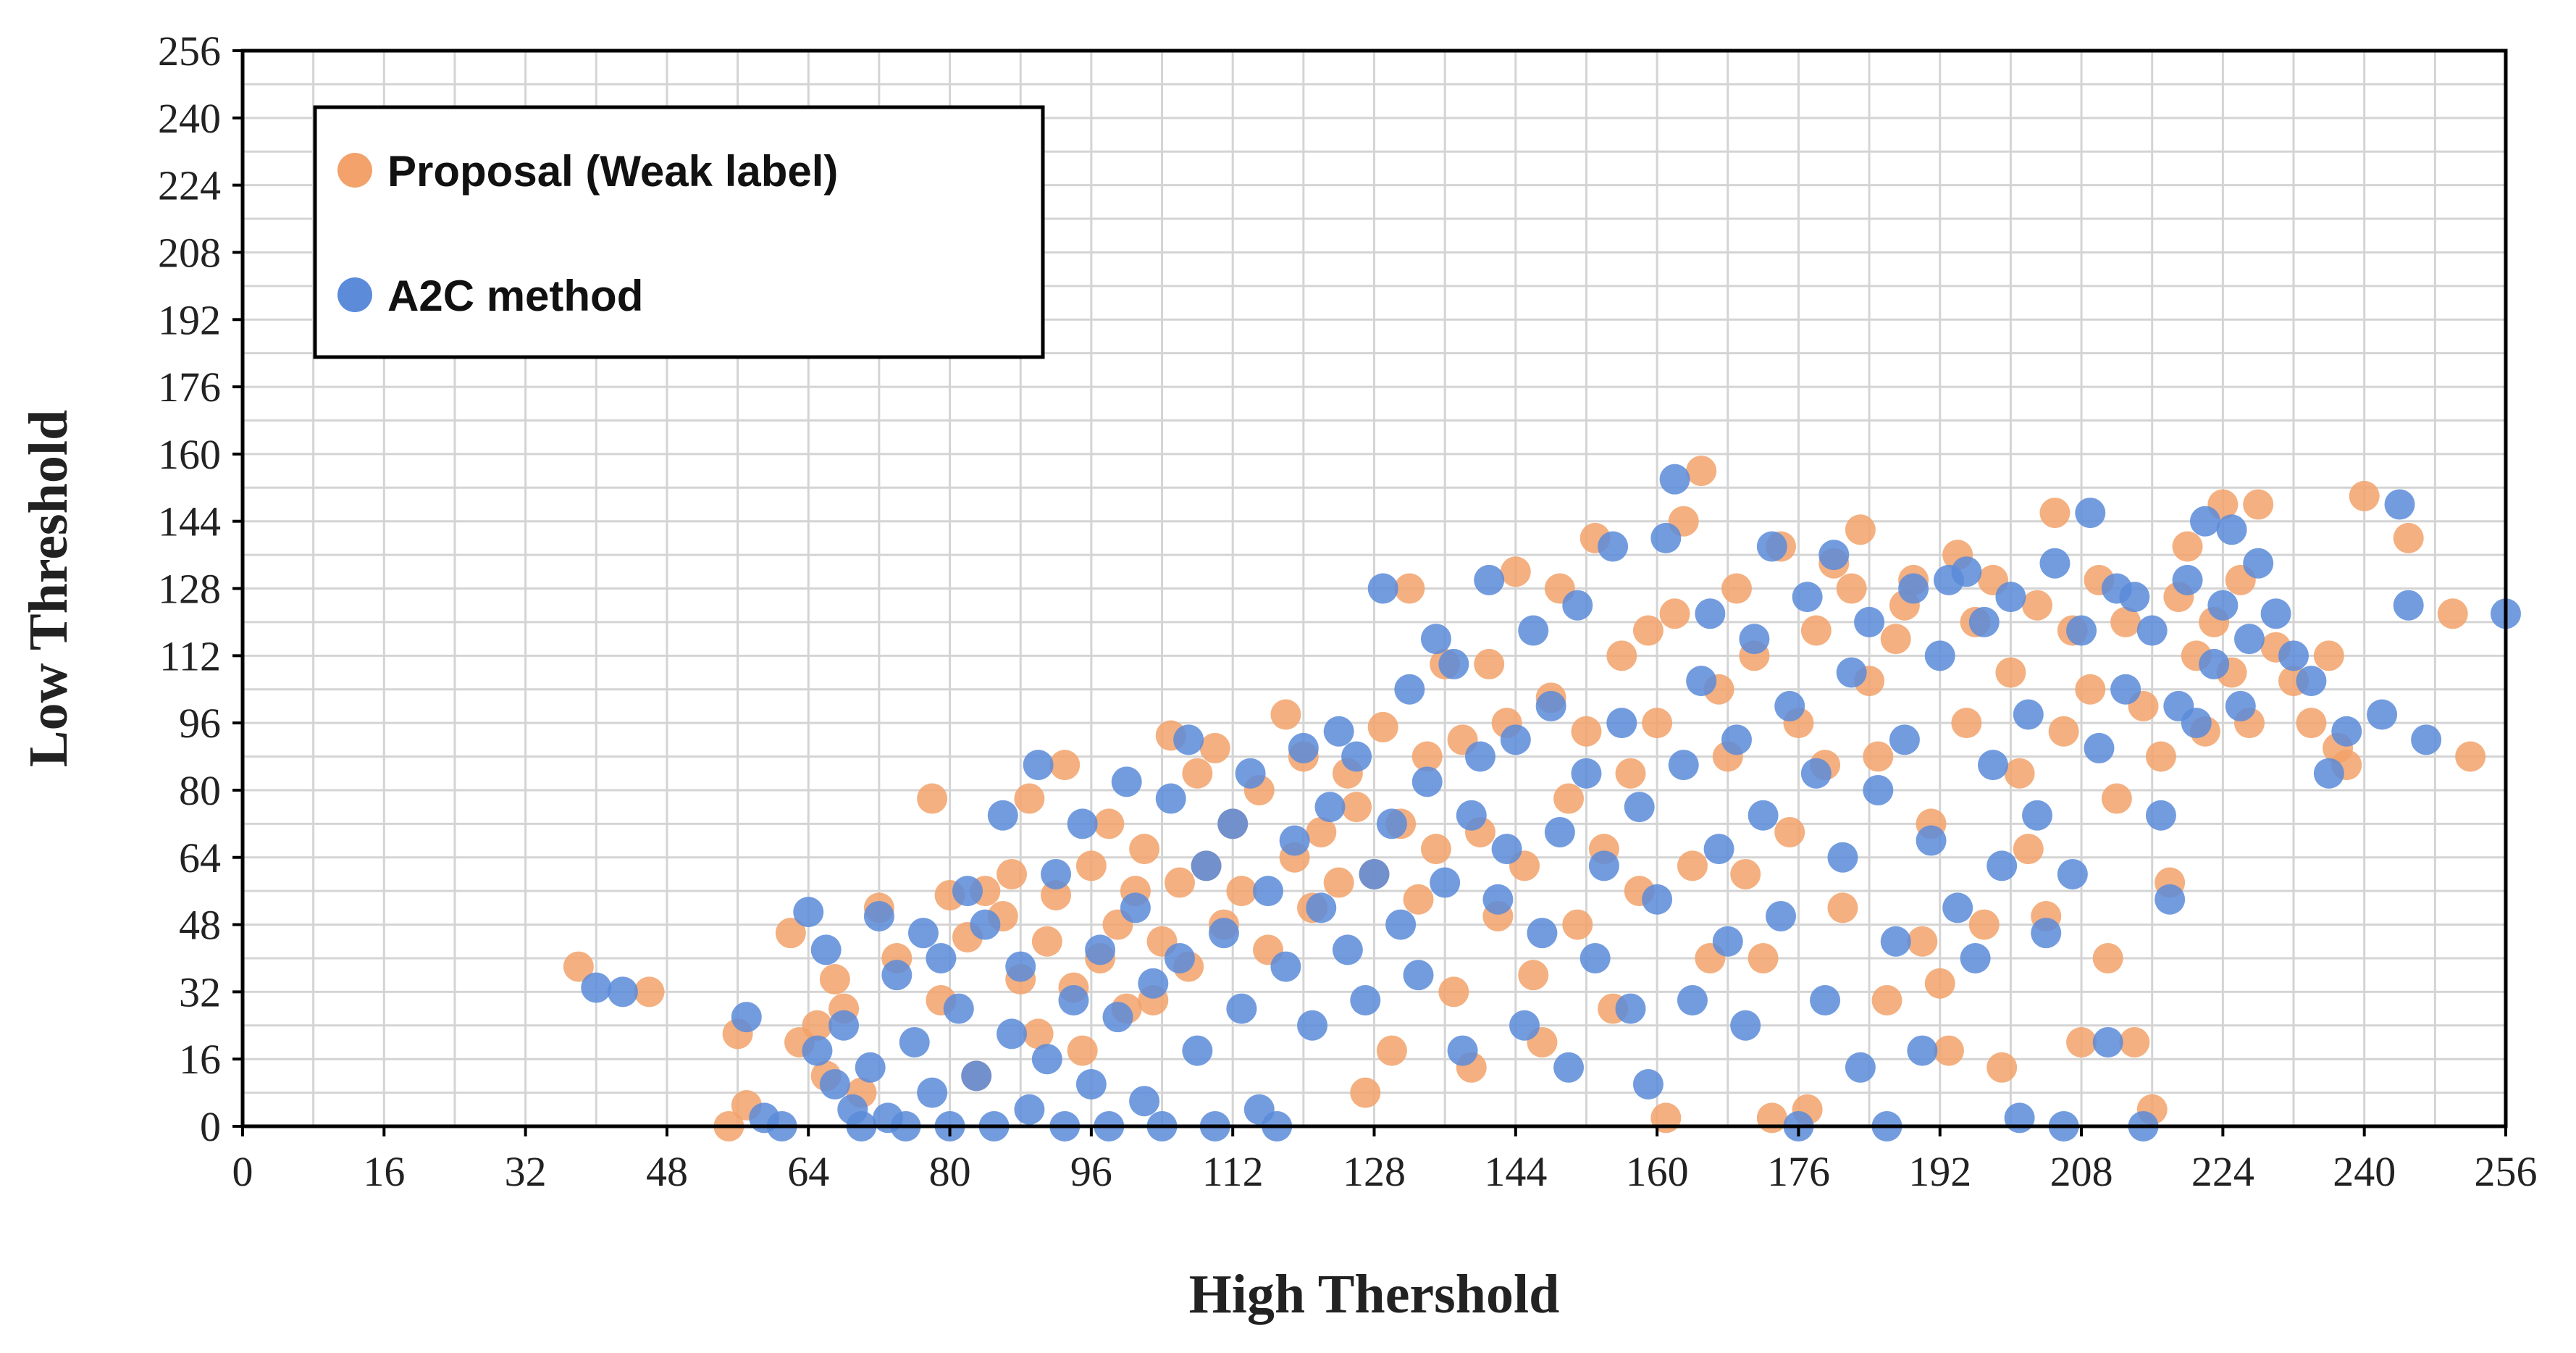  Describe the element at coordinates (200, 723) in the screenshot. I see `y-tick-label: 96` at that location.